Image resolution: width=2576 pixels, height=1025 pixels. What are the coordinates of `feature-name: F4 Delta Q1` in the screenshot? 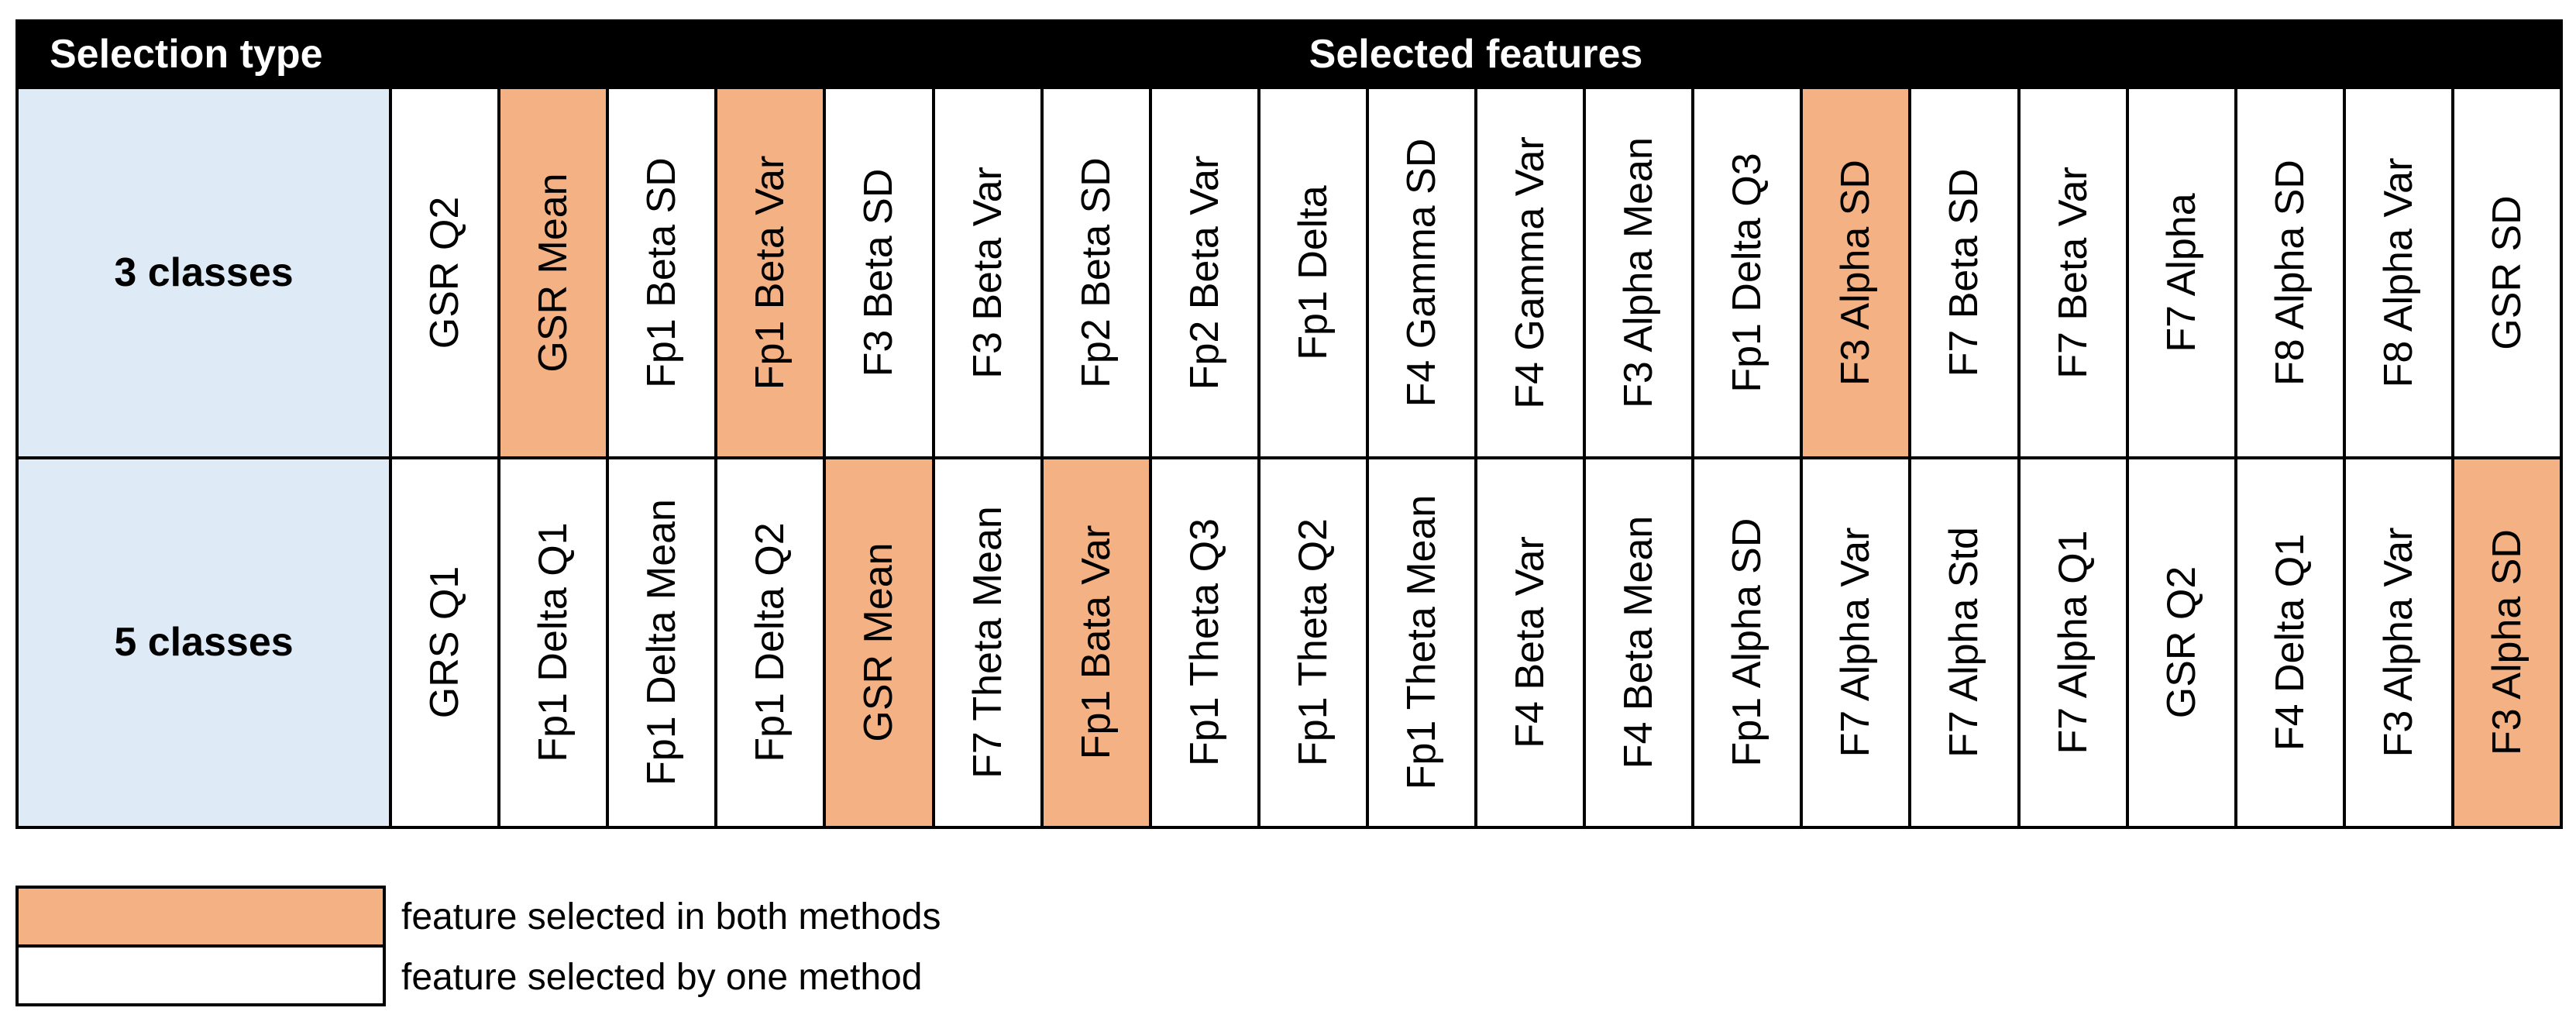 It's located at (2290, 643).